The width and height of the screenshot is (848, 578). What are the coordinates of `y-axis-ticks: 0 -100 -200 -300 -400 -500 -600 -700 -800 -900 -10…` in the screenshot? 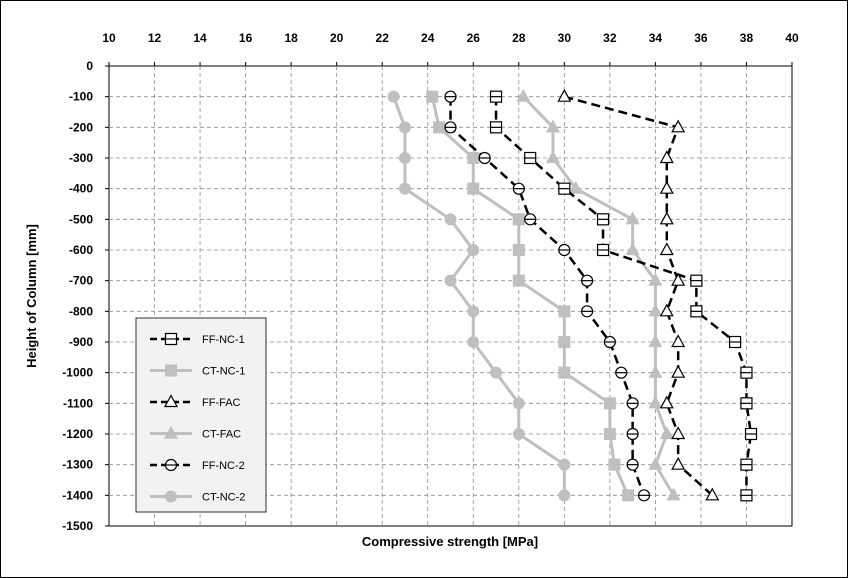 It's located at (85, 296).